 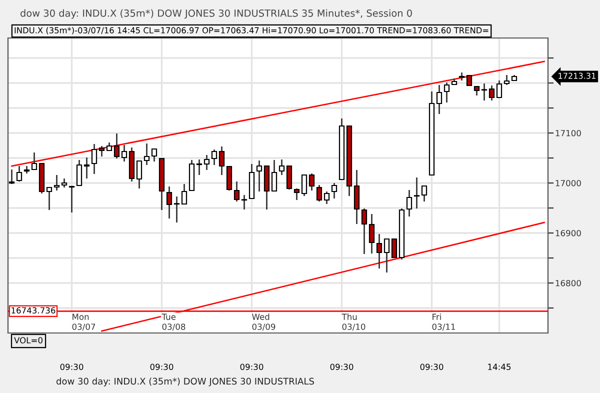 What do you see at coordinates (264, 322) in the screenshot?
I see `annotation: Wed 03/09` at bounding box center [264, 322].